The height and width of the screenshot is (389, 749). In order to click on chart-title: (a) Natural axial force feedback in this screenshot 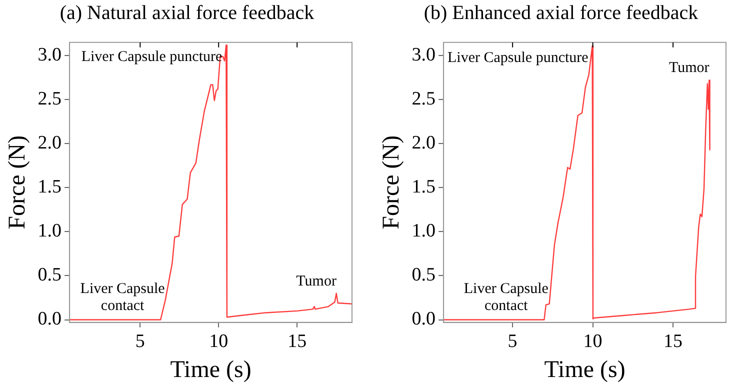, I will do `click(187, 13)`.